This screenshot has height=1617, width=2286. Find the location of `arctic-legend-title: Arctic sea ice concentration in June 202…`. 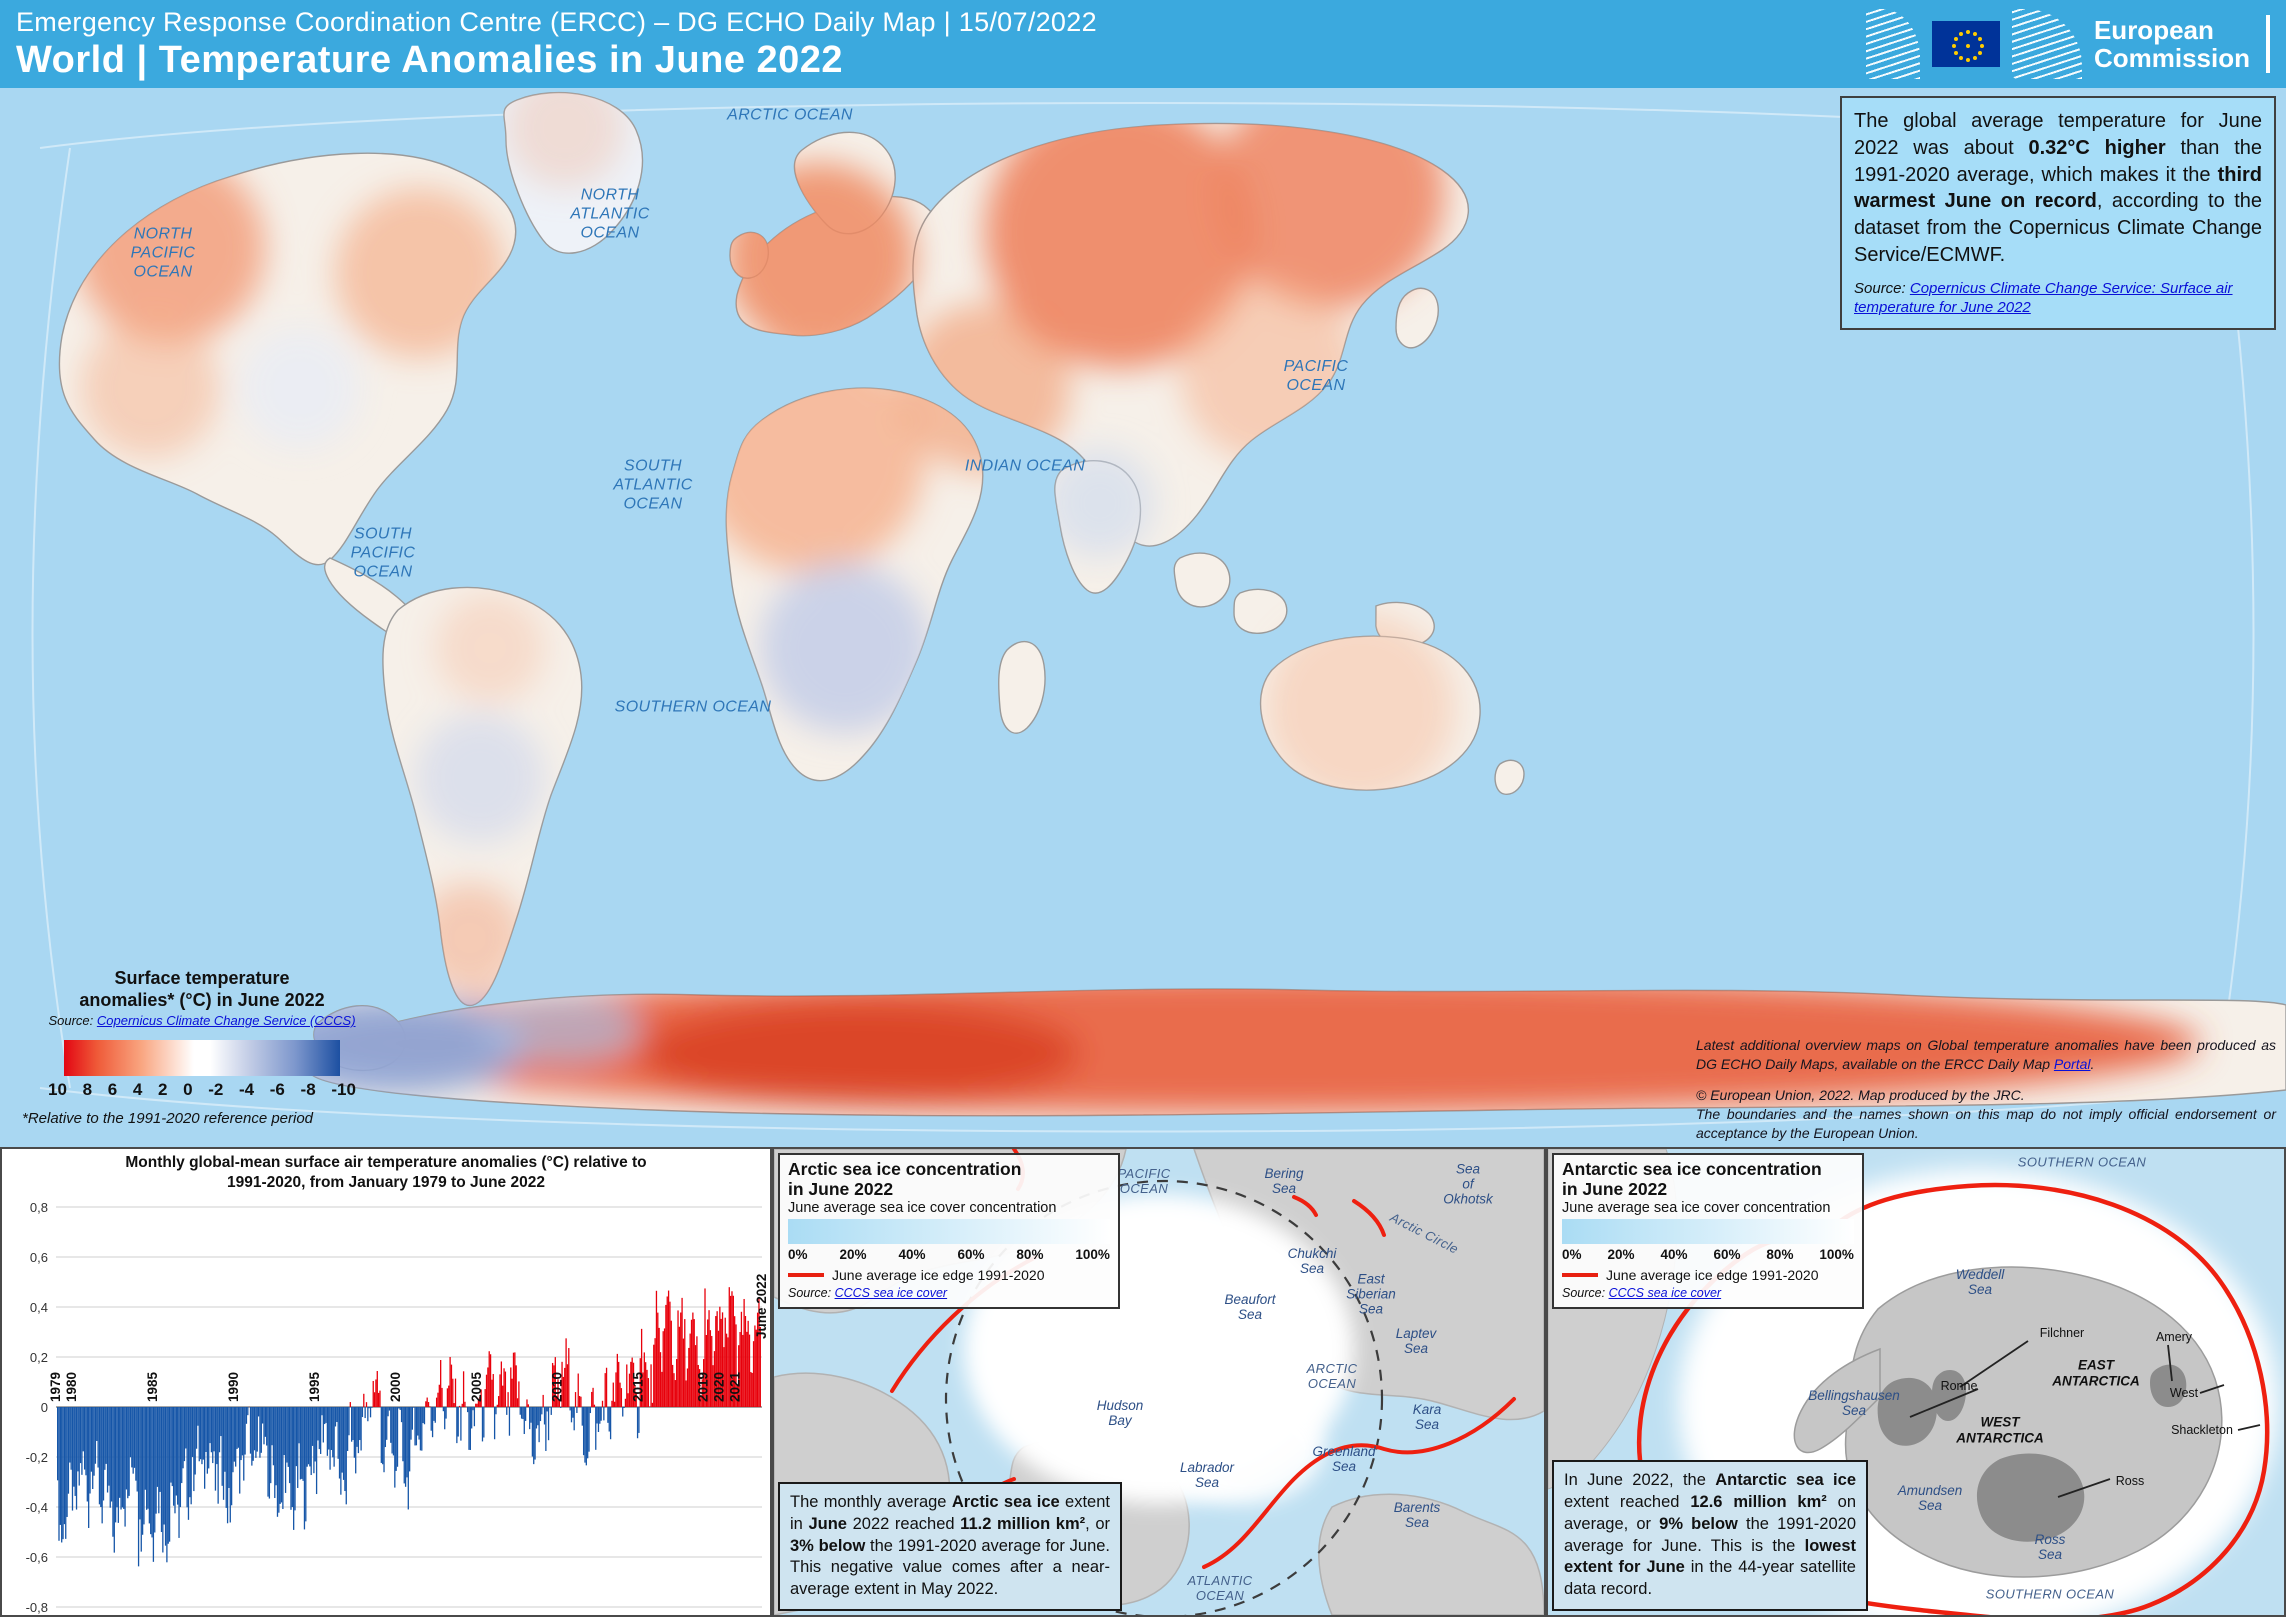

arctic-legend-title: Arctic sea ice concentration in June 202… is located at coordinates (905, 1179).